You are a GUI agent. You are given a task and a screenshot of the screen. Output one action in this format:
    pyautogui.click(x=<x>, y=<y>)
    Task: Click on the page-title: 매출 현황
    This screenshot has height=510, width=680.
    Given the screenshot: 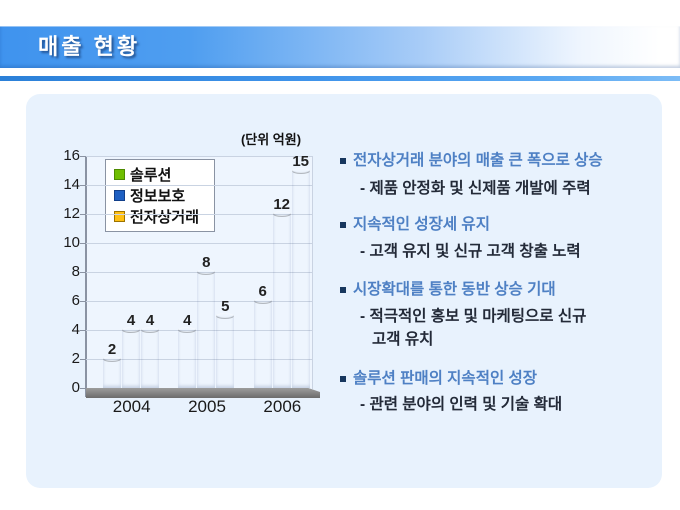 What is the action you would take?
    pyautogui.click(x=89, y=46)
    